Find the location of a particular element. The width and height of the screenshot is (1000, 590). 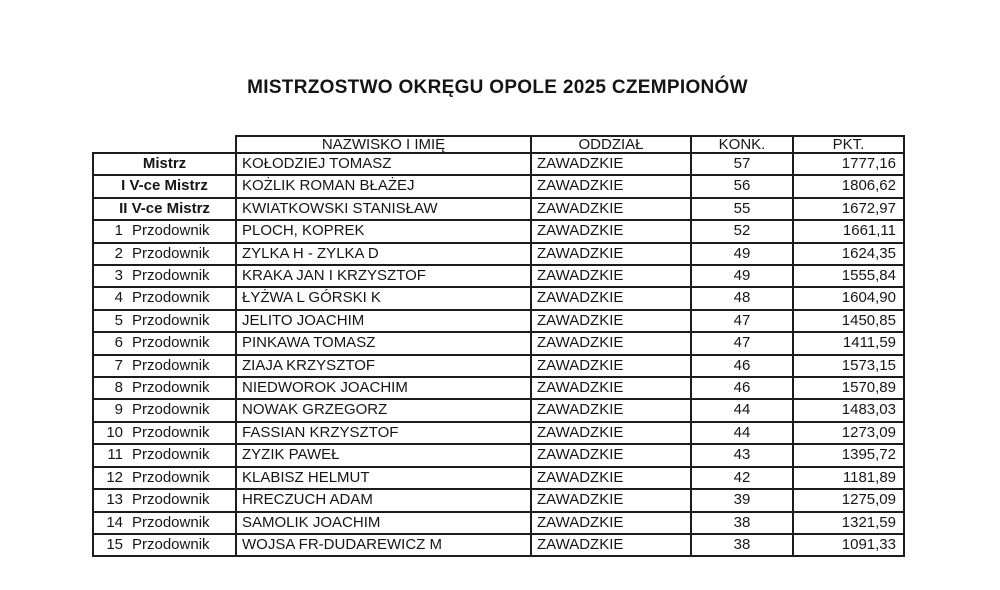

rank-cell: II V-ce Mistrz is located at coordinates (164, 209).